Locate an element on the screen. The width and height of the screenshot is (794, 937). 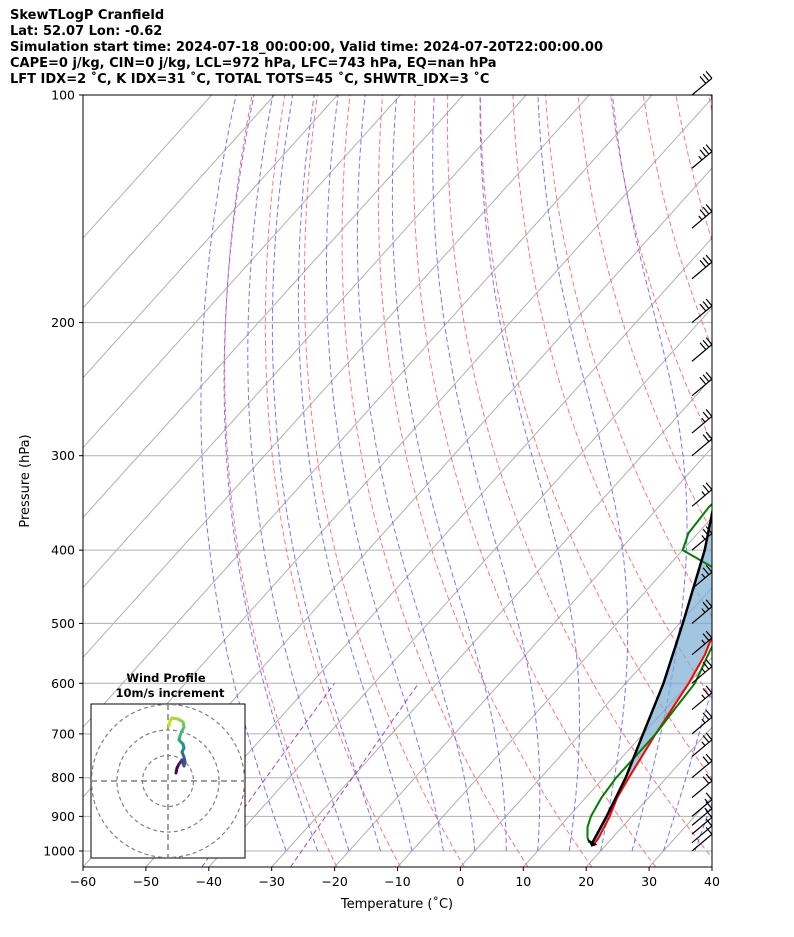
y-axis-ticks: 1000 900 800 700 600 500 400 300 200 100 is located at coordinates (63, 473).